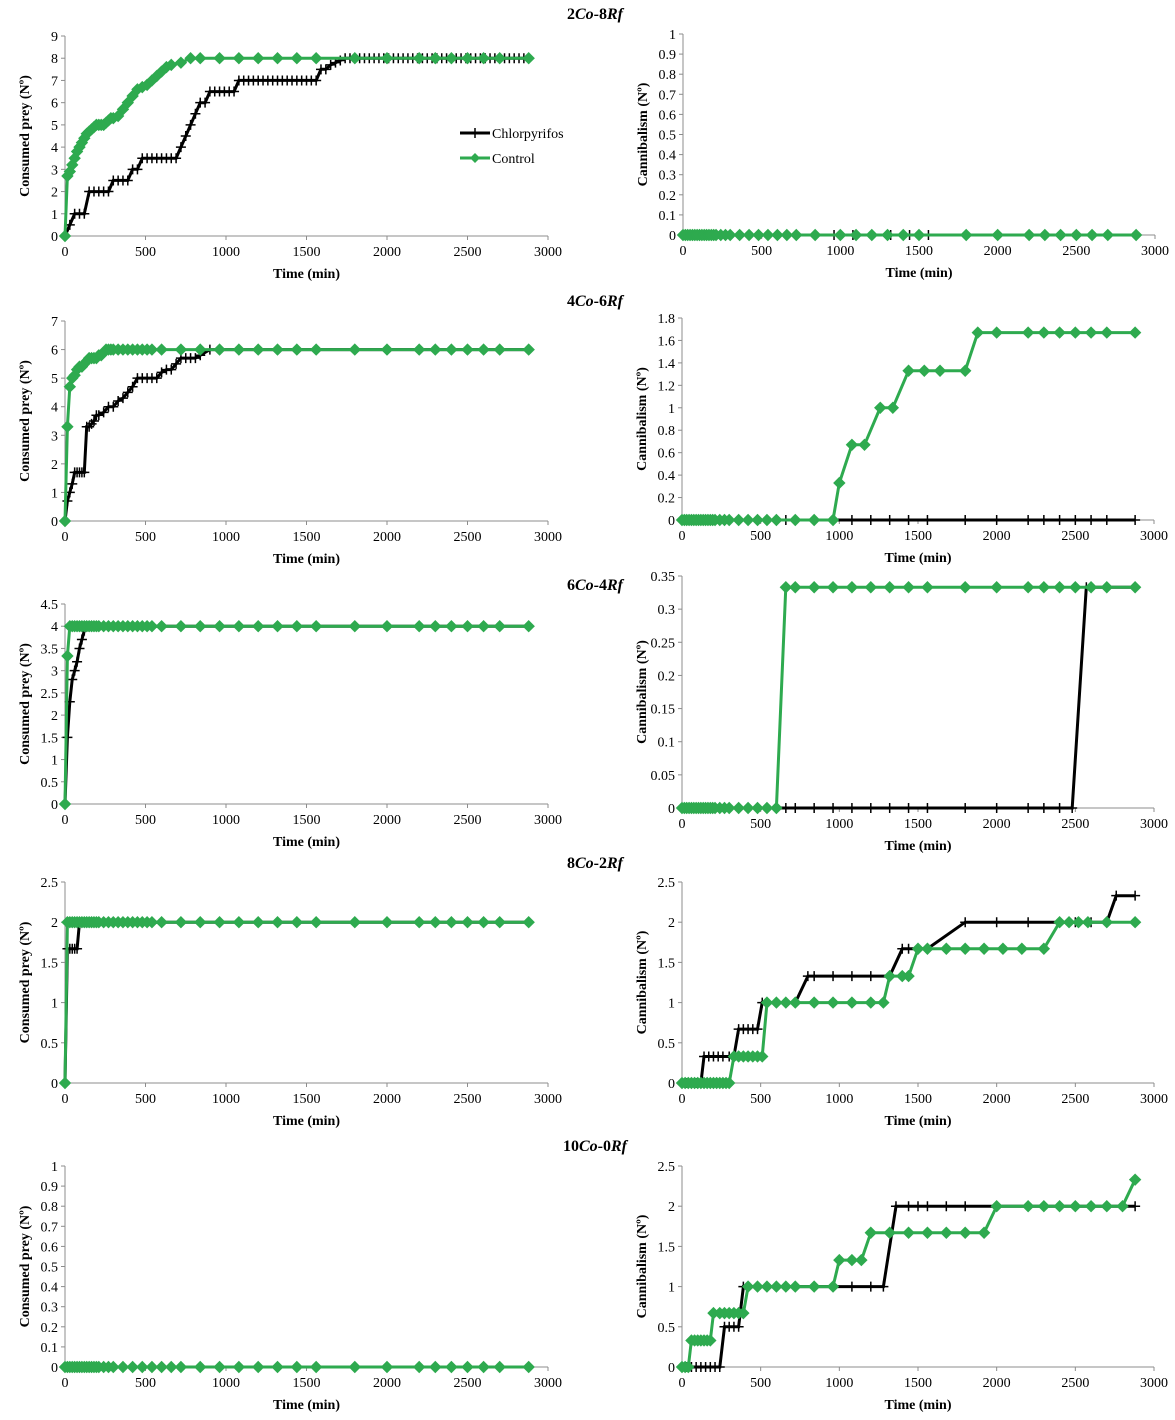 This screenshot has width=1175, height=1420. What do you see at coordinates (54, 322) in the screenshot?
I see `y-tick-label: 7` at bounding box center [54, 322].